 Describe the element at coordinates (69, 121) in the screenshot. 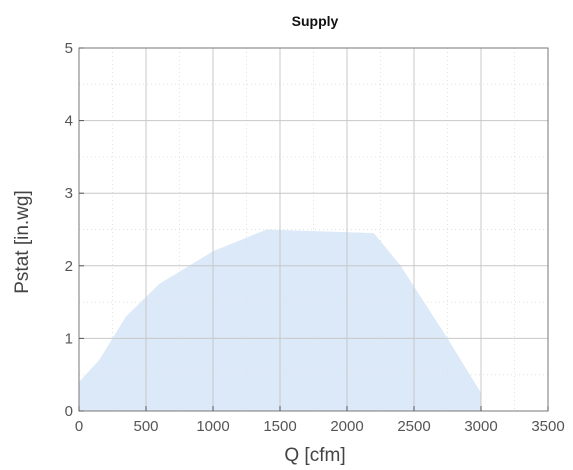

I see `y-tick-label: 4` at that location.